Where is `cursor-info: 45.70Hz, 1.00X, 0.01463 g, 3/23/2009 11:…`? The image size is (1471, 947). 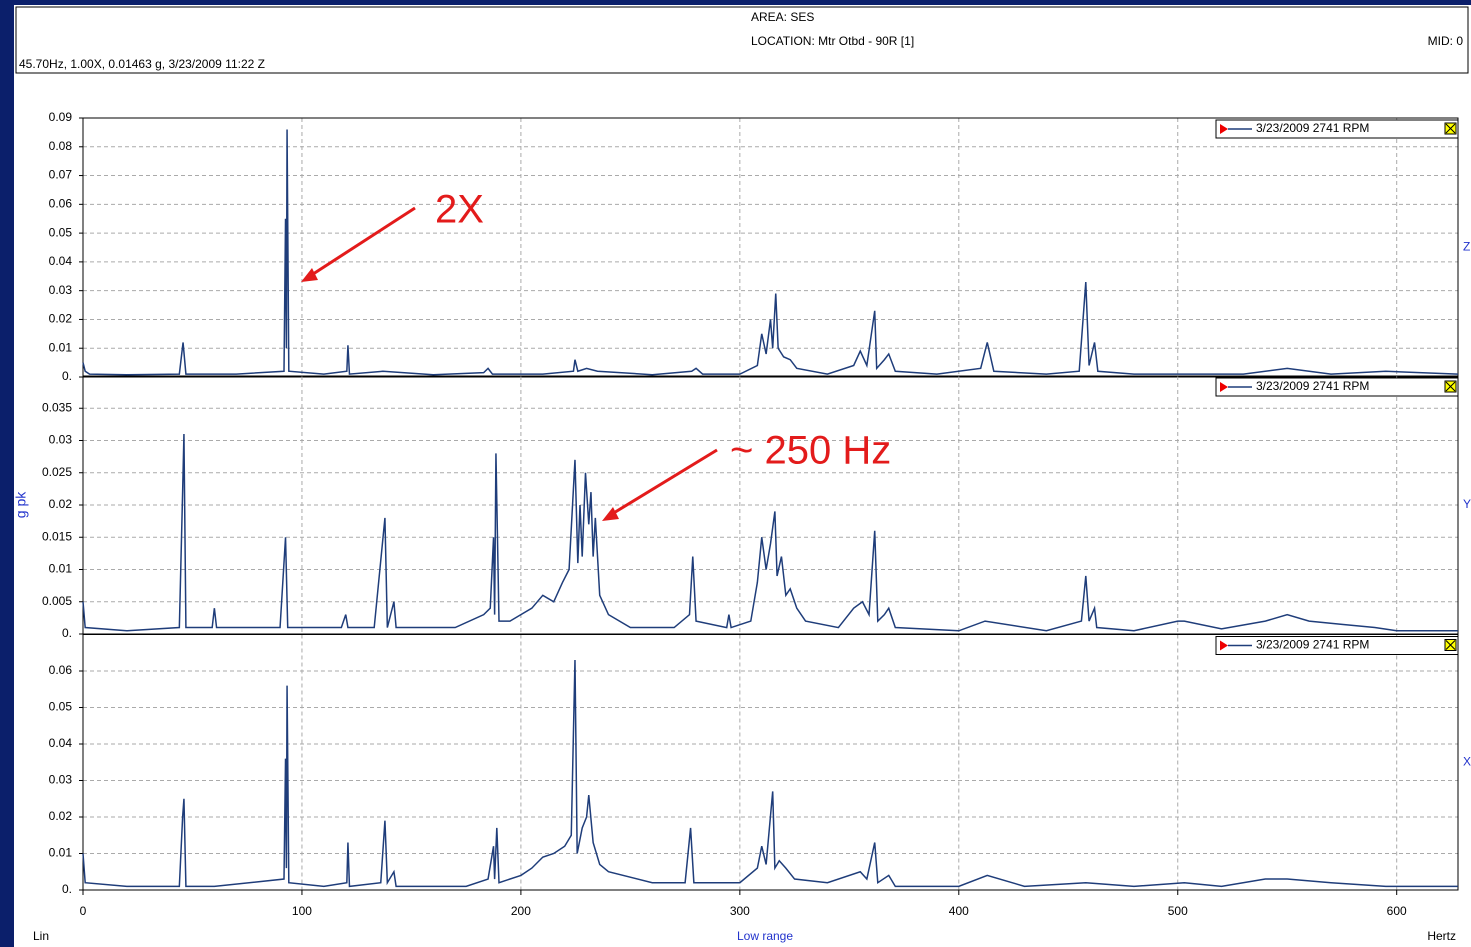 cursor-info: 45.70Hz, 1.00X, 0.01463 g, 3/23/2009 11:… is located at coordinates (142, 64).